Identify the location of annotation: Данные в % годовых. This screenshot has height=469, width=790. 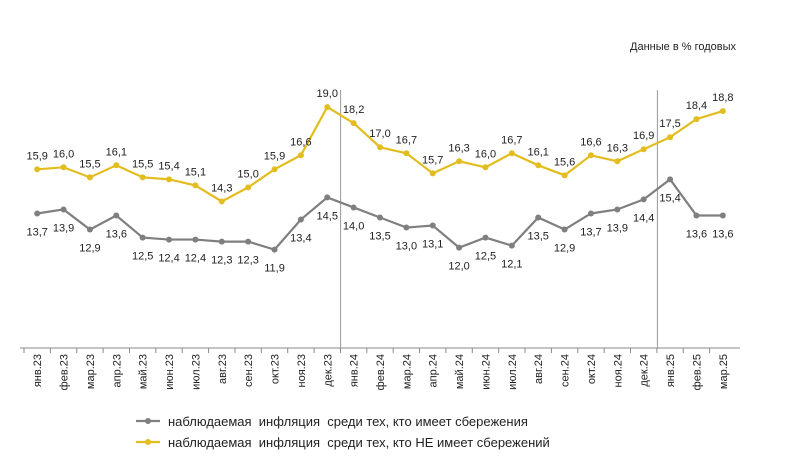
(683, 47).